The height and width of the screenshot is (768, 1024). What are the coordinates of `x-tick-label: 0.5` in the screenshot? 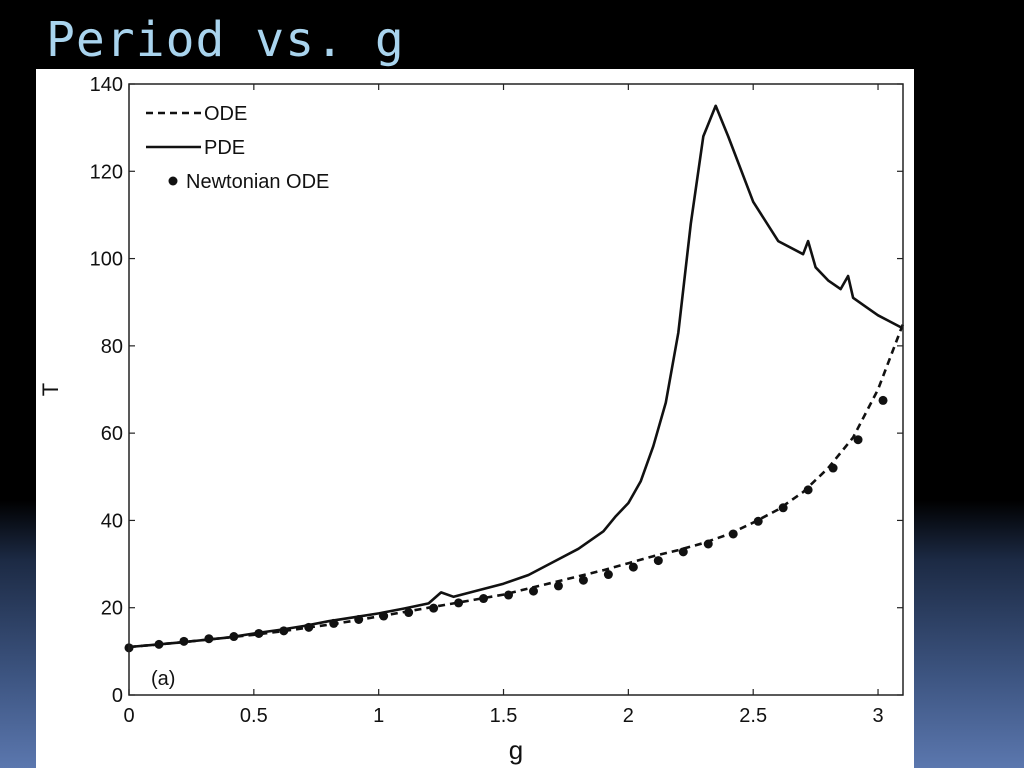 It's located at (254, 716).